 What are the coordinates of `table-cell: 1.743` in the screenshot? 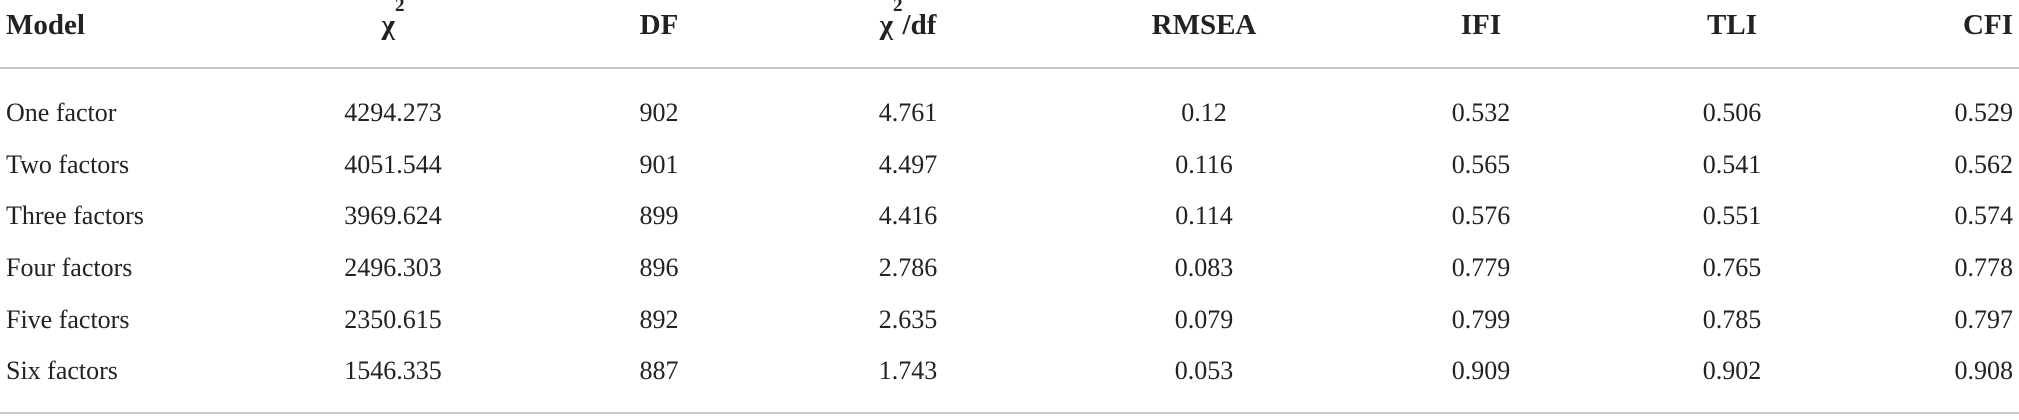 It's located at (908, 370).